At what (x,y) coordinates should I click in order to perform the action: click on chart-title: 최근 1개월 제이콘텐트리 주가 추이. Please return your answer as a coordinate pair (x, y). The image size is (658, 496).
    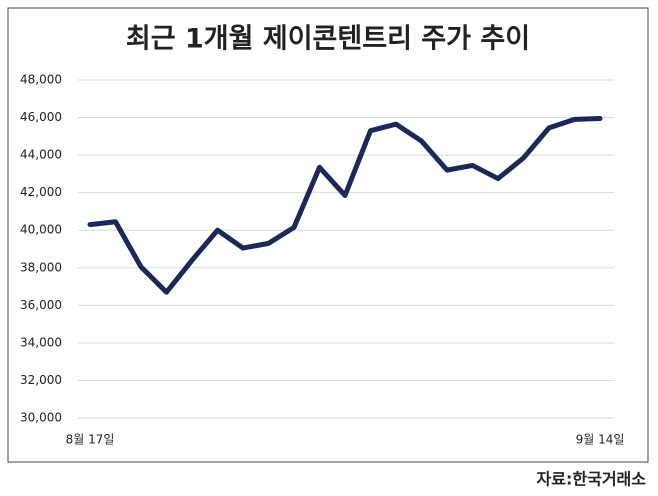
    Looking at the image, I should click on (328, 39).